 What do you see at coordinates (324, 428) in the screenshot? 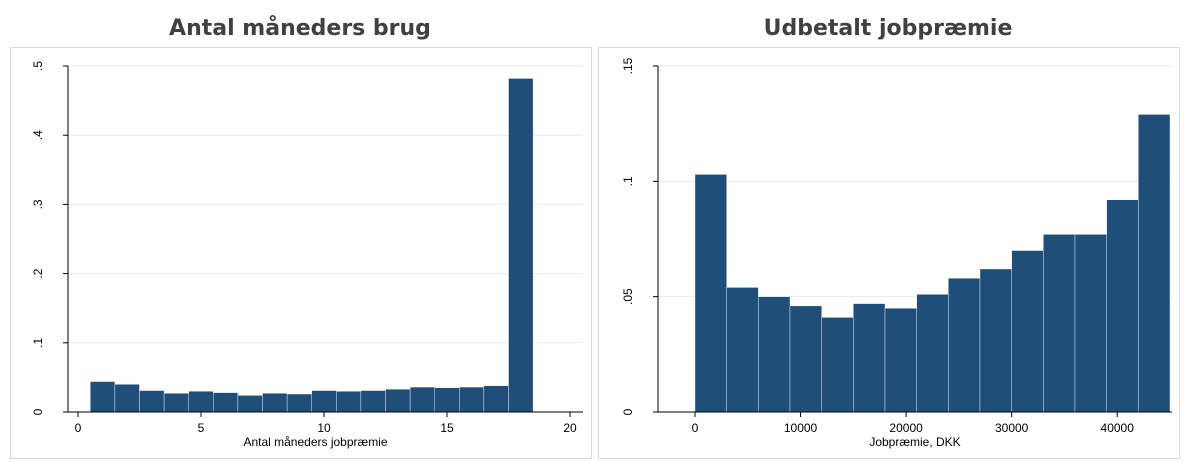
I see `months-x-tick-label: 10` at bounding box center [324, 428].